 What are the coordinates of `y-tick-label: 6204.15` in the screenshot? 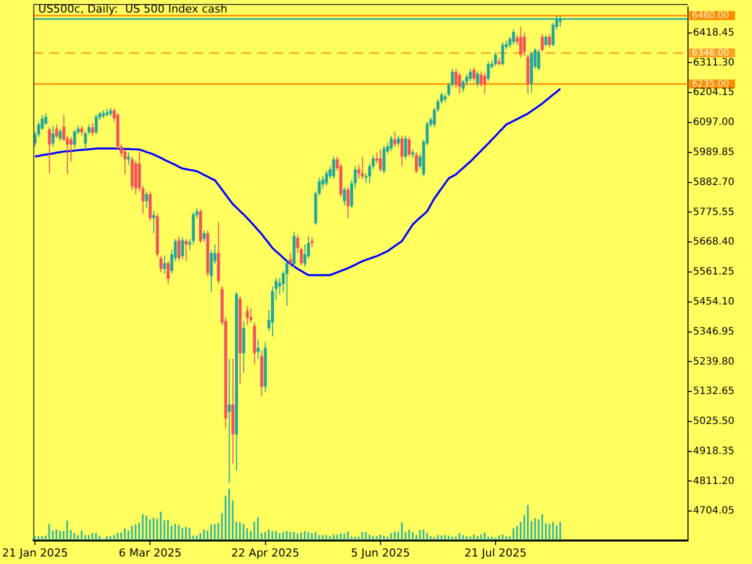 It's located at (713, 92).